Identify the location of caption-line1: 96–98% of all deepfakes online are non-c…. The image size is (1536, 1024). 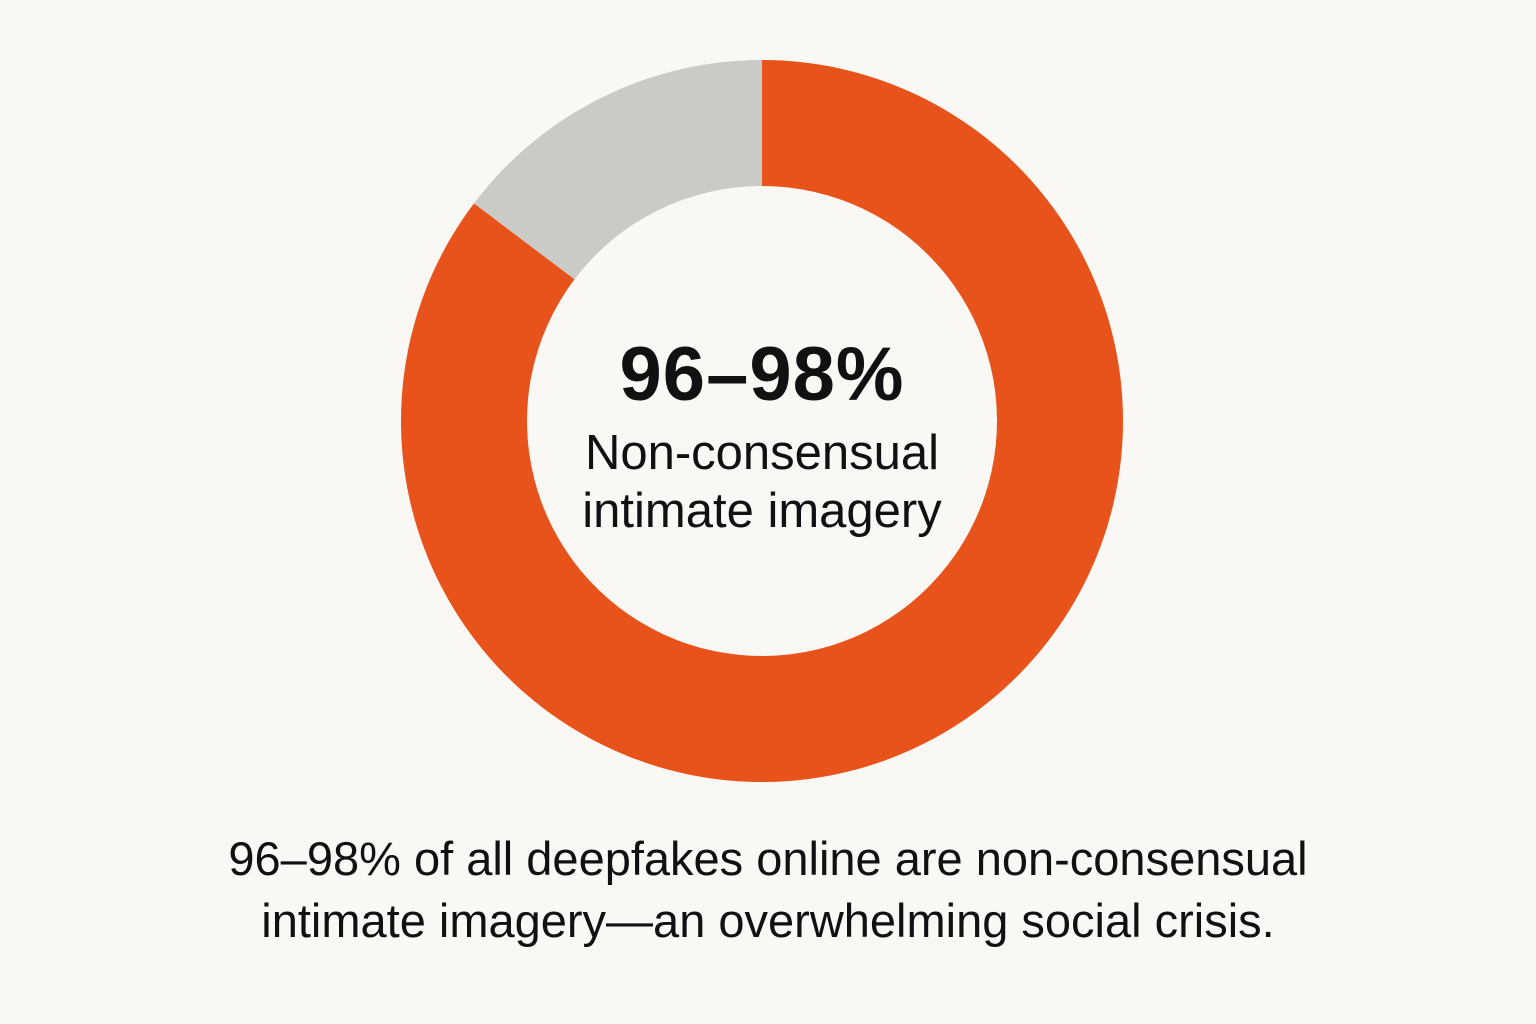
(768, 858).